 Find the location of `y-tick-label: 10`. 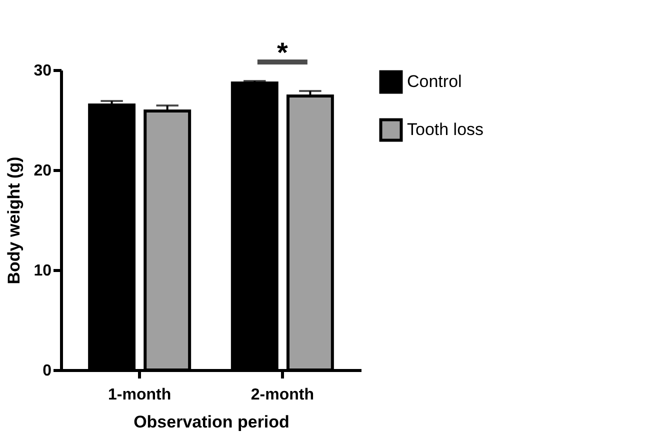

y-tick-label: 10 is located at coordinates (43, 271).